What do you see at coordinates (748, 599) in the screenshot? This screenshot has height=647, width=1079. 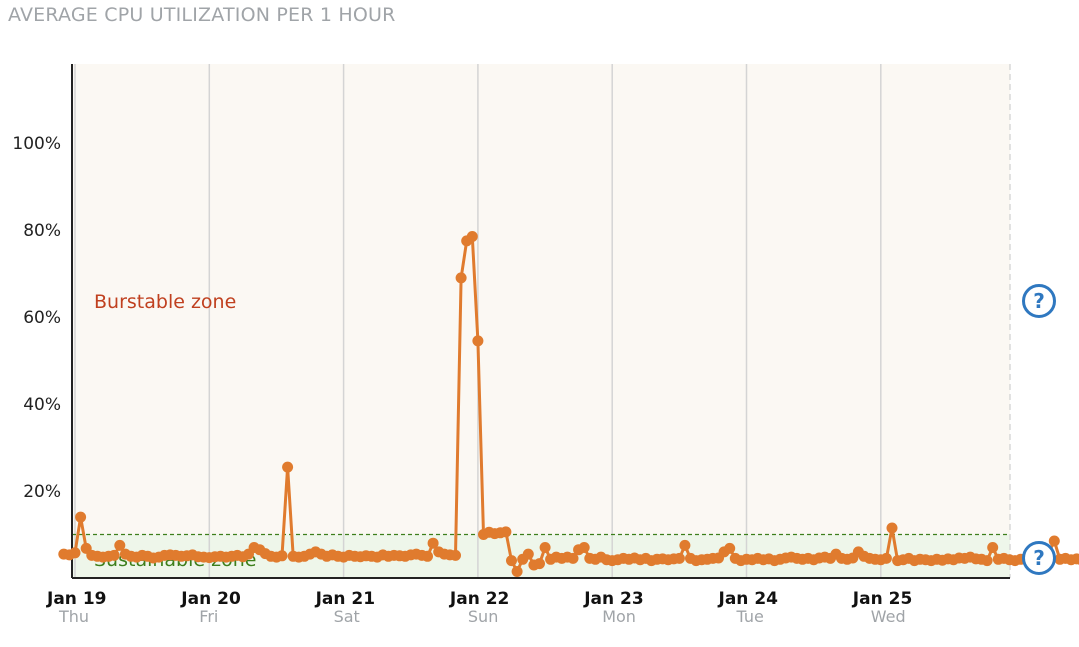 I see `x-tick-label: Jan 24` at bounding box center [748, 599].